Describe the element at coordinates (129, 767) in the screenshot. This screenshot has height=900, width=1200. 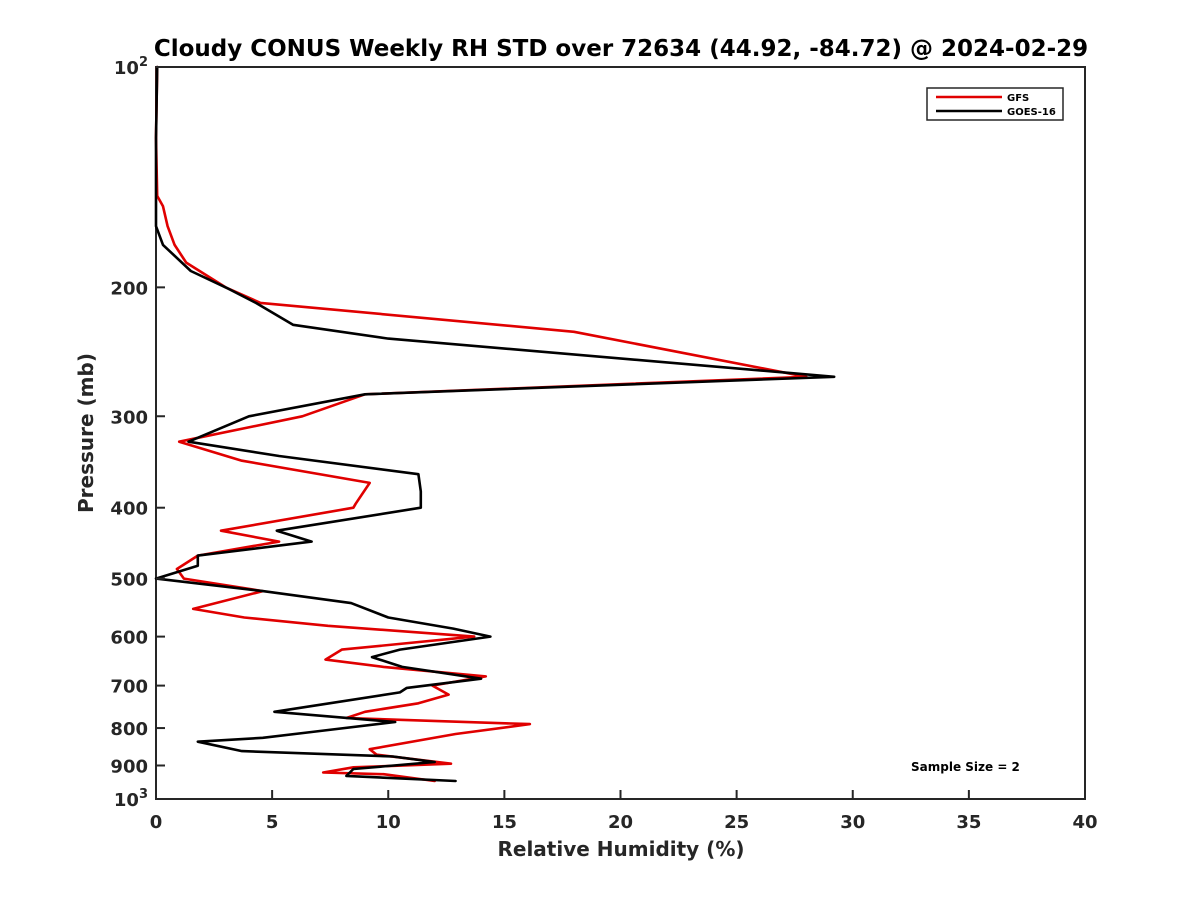
I see `y-tick-label: 900` at that location.